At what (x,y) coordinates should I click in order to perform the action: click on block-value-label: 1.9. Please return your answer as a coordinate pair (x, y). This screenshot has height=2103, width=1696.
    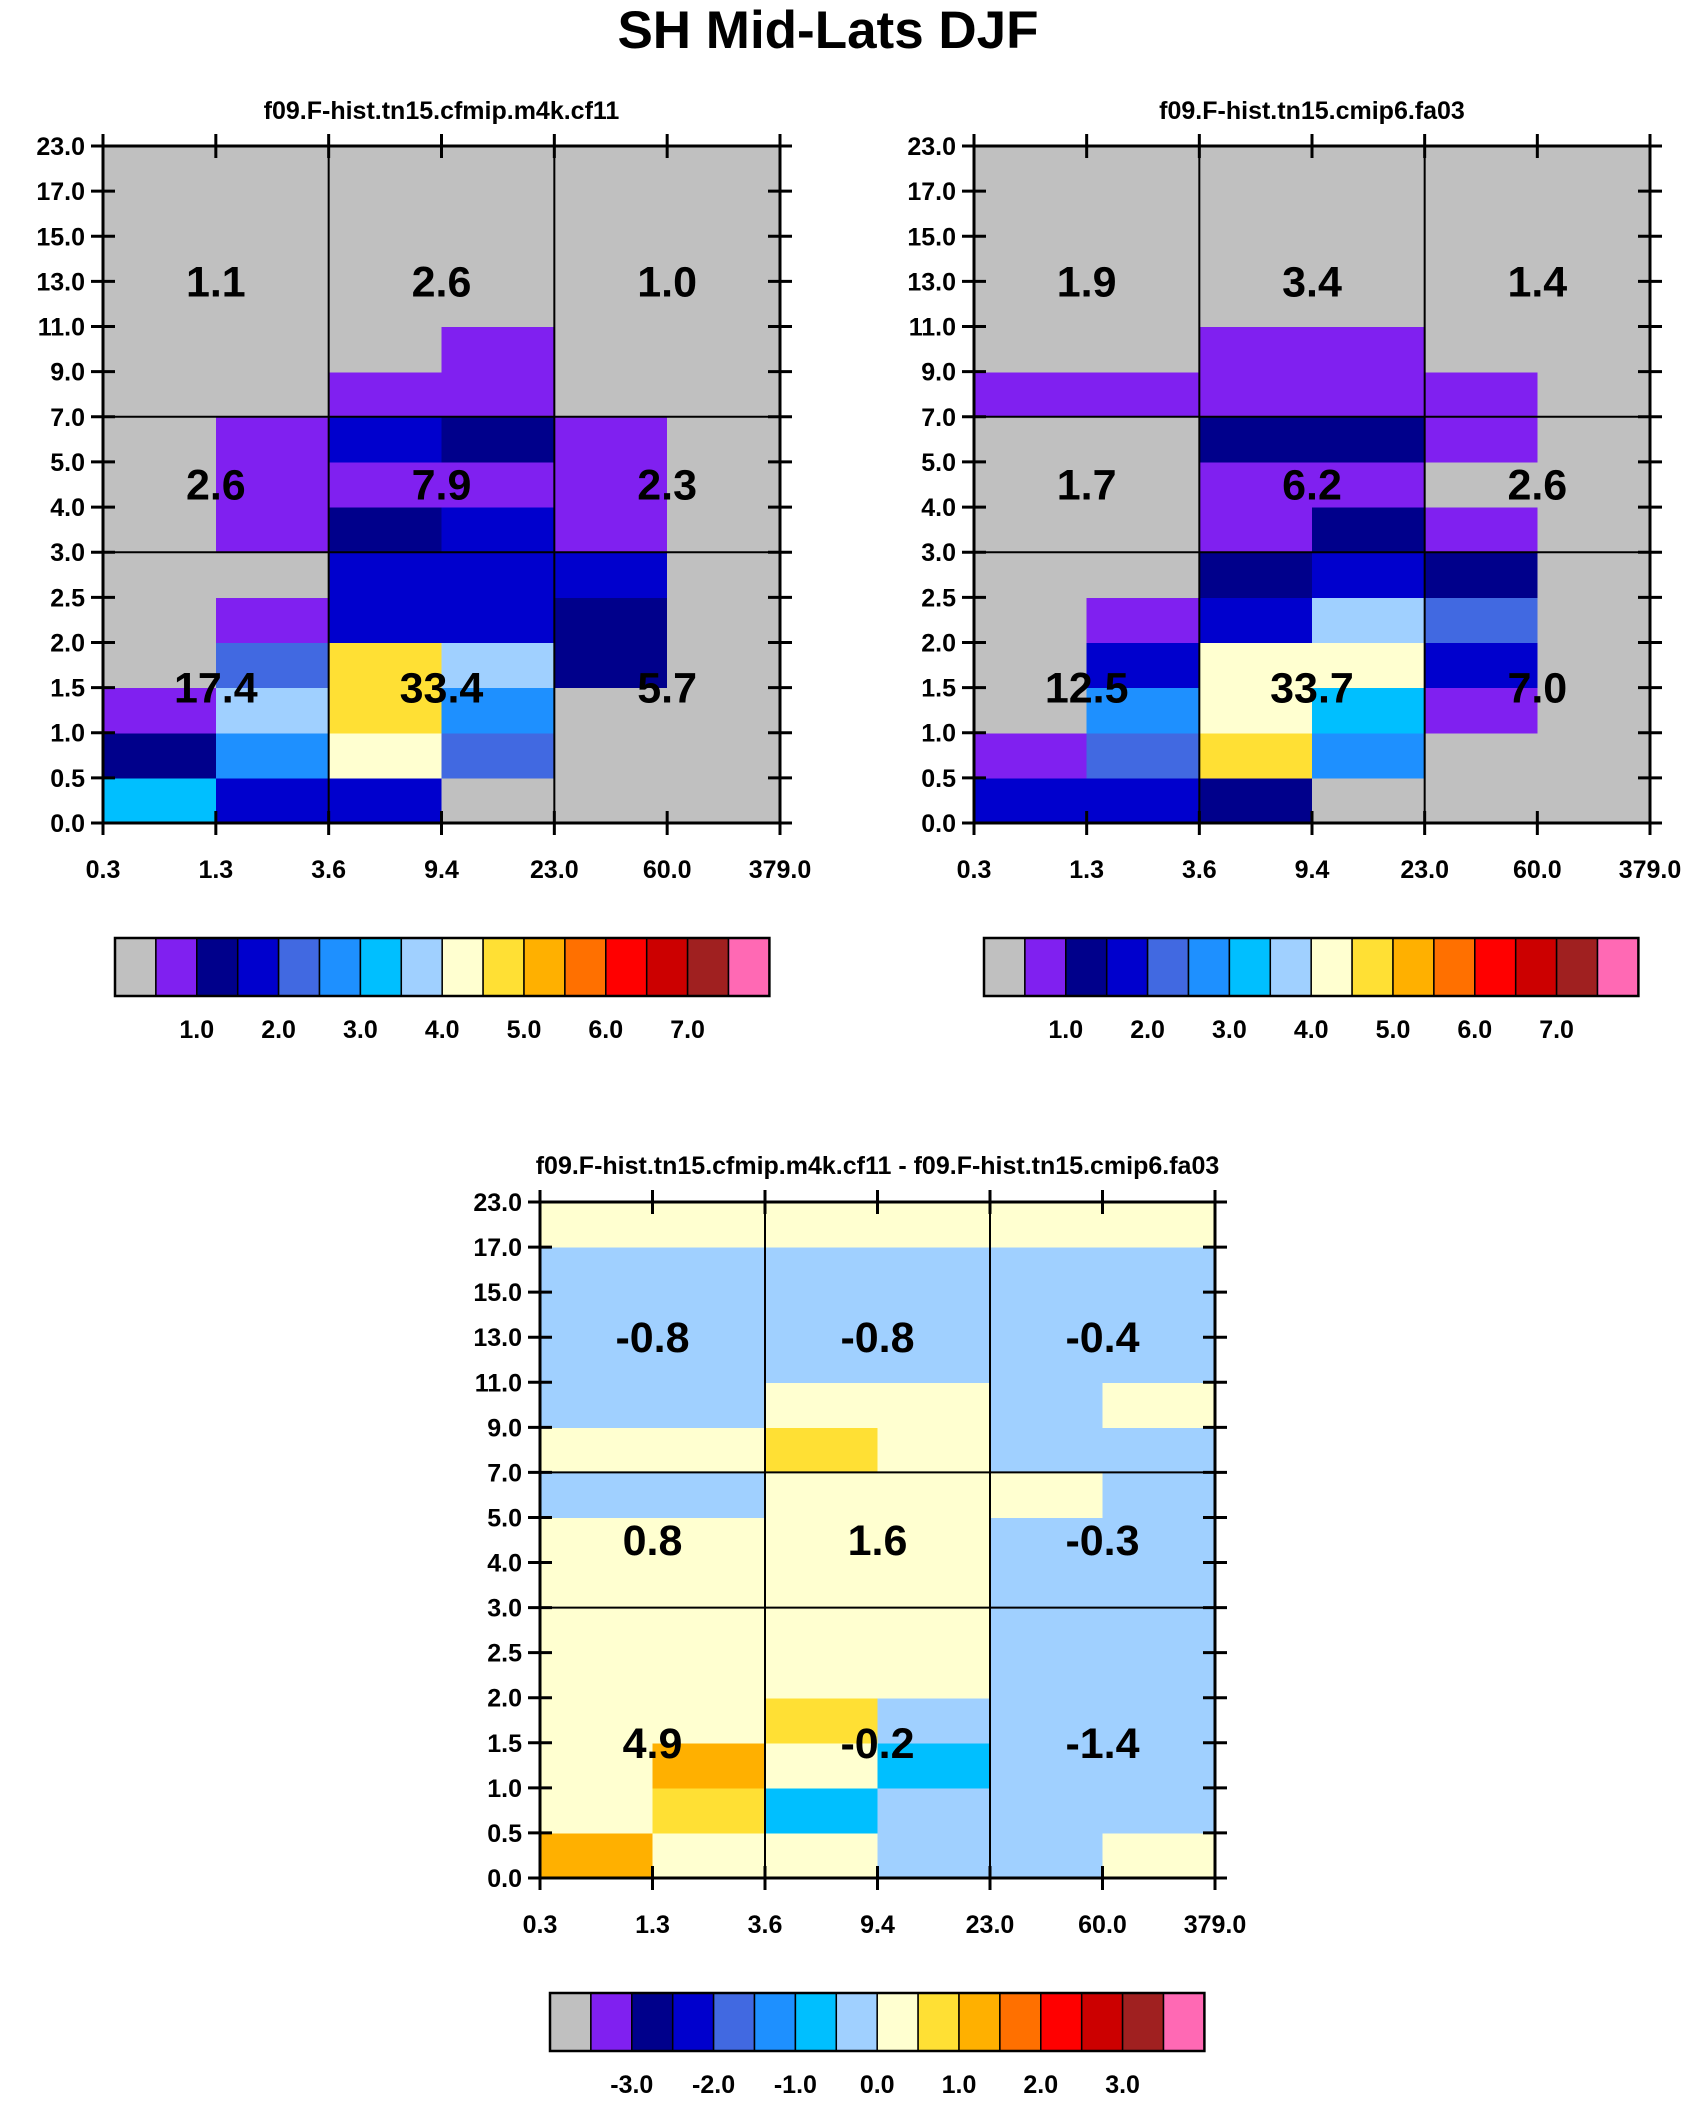
    Looking at the image, I should click on (1087, 282).